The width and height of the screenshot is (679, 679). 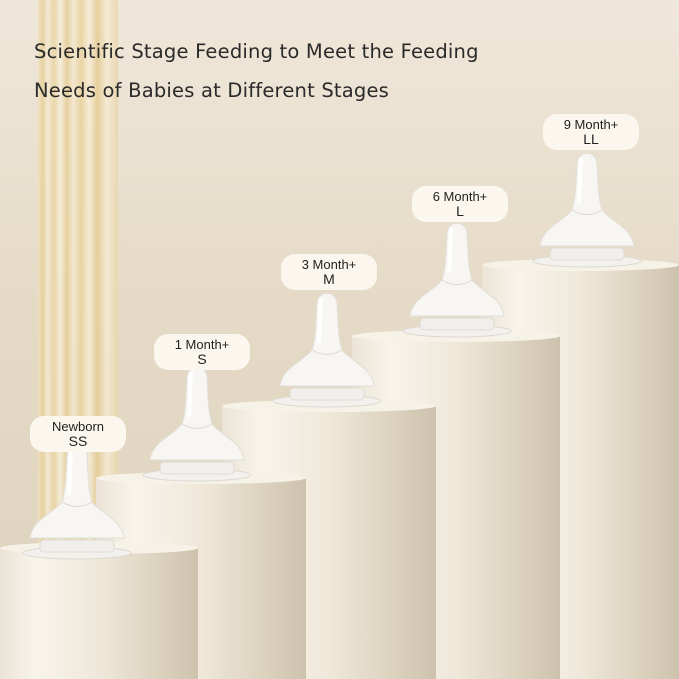 I want to click on stage-age: 3 Month+, so click(x=329, y=264).